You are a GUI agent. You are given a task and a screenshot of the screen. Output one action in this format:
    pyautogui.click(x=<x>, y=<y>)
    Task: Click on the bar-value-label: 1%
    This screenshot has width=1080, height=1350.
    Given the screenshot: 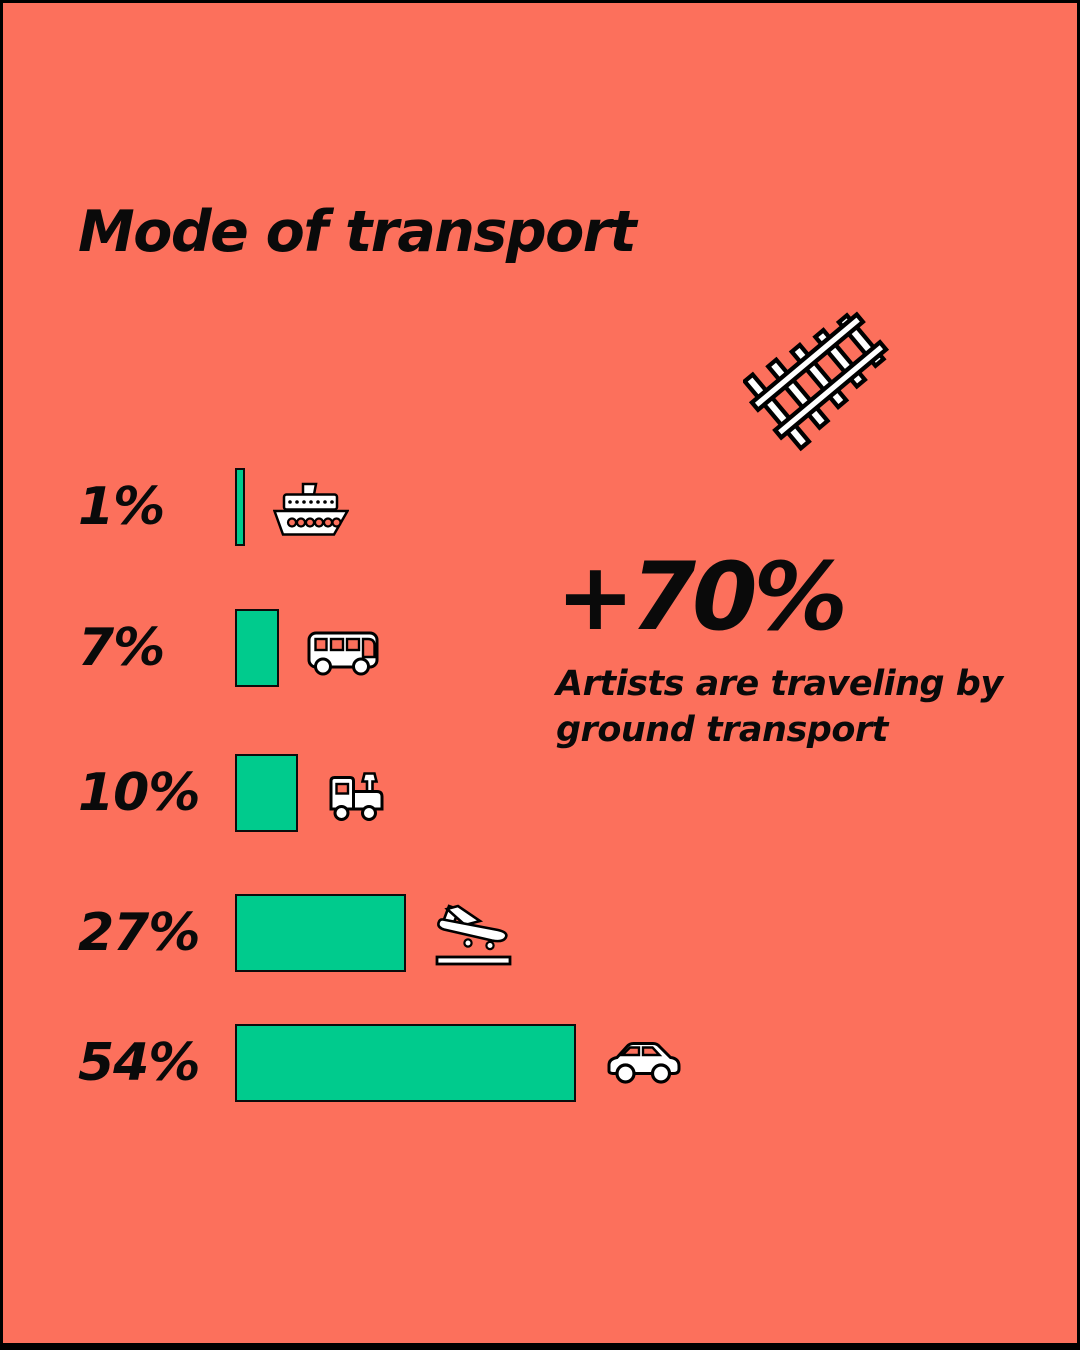 What is the action you would take?
    pyautogui.click(x=121, y=507)
    